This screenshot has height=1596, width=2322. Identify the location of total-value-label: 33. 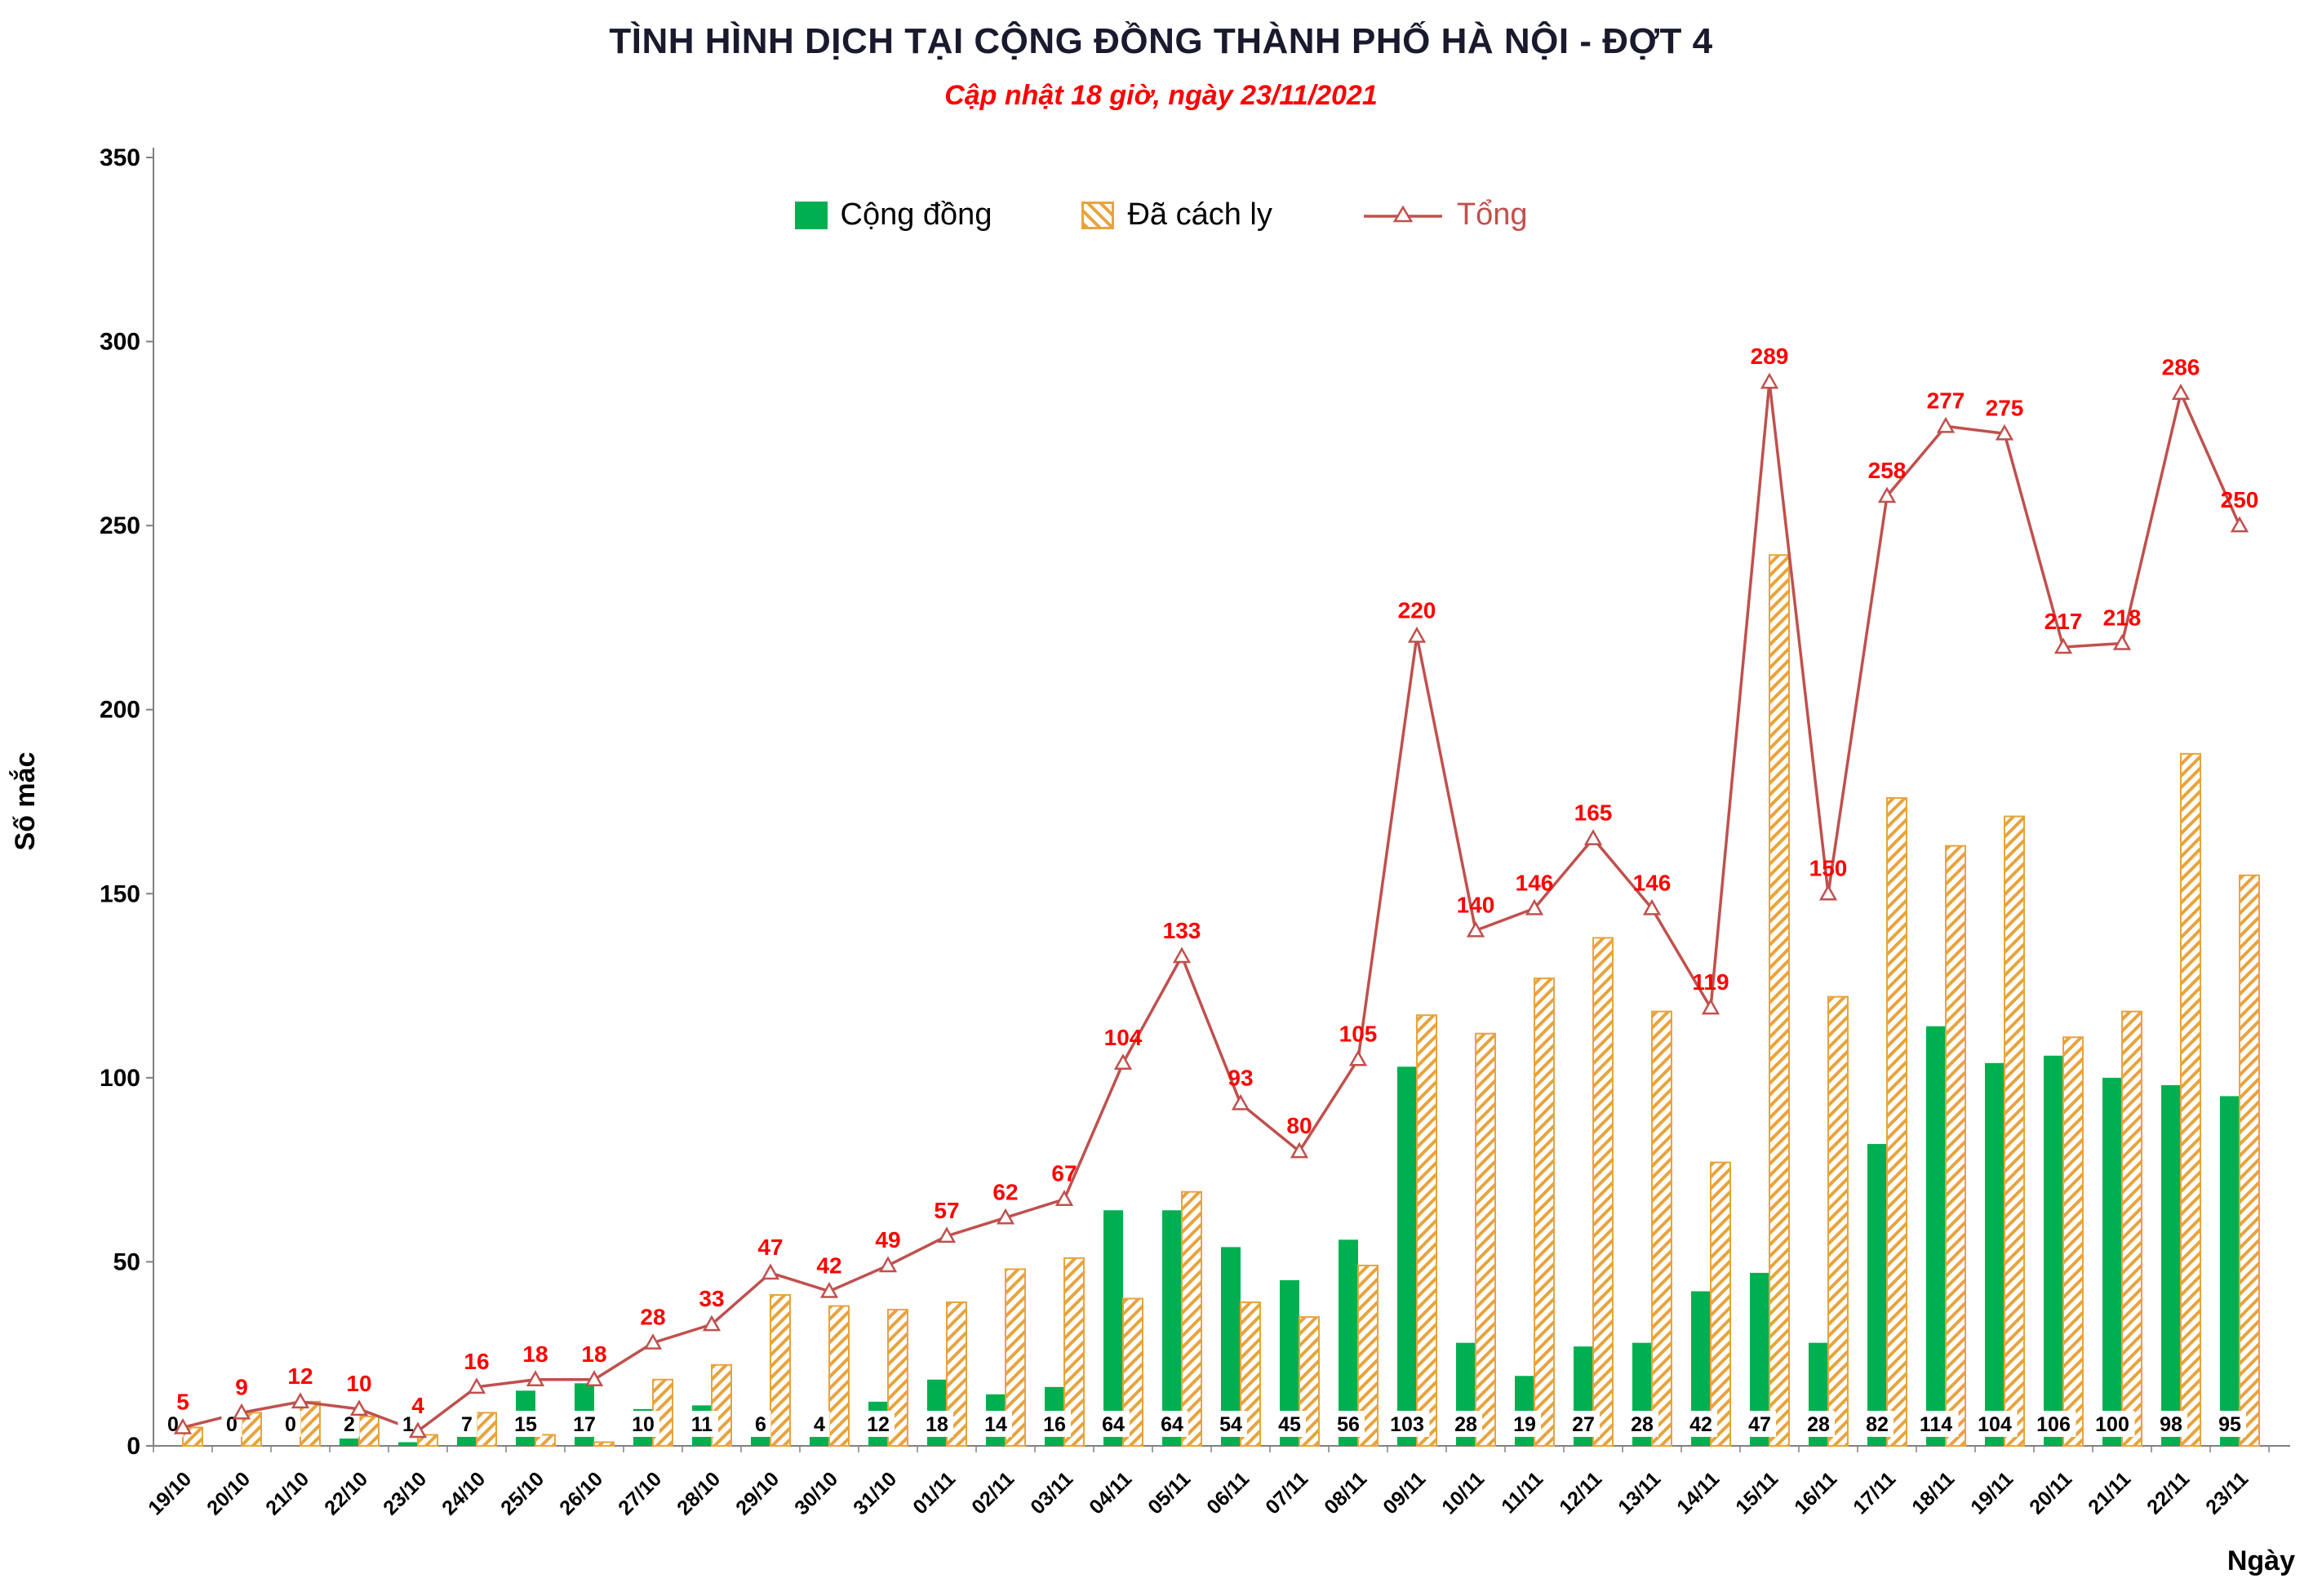
(711, 1298).